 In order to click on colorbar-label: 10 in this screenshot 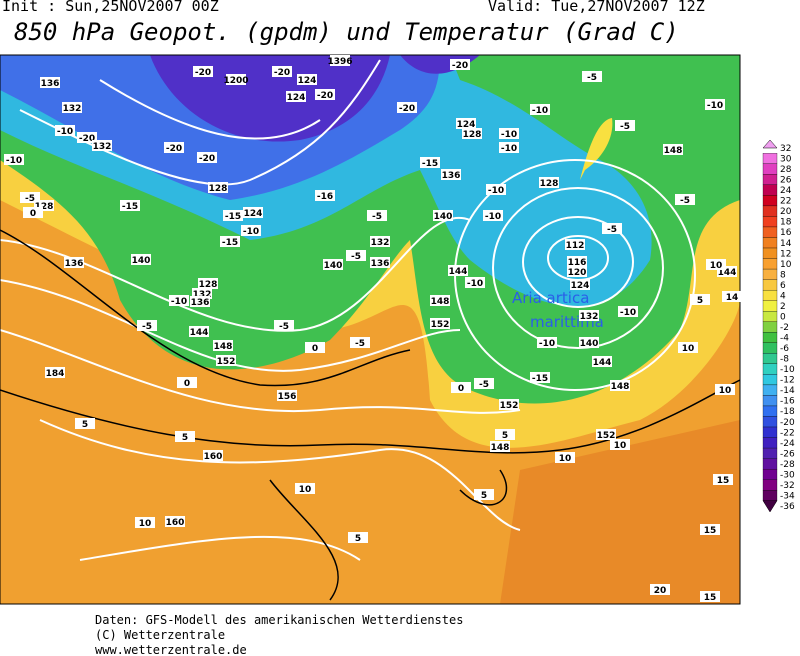, I will do `click(786, 265)`.